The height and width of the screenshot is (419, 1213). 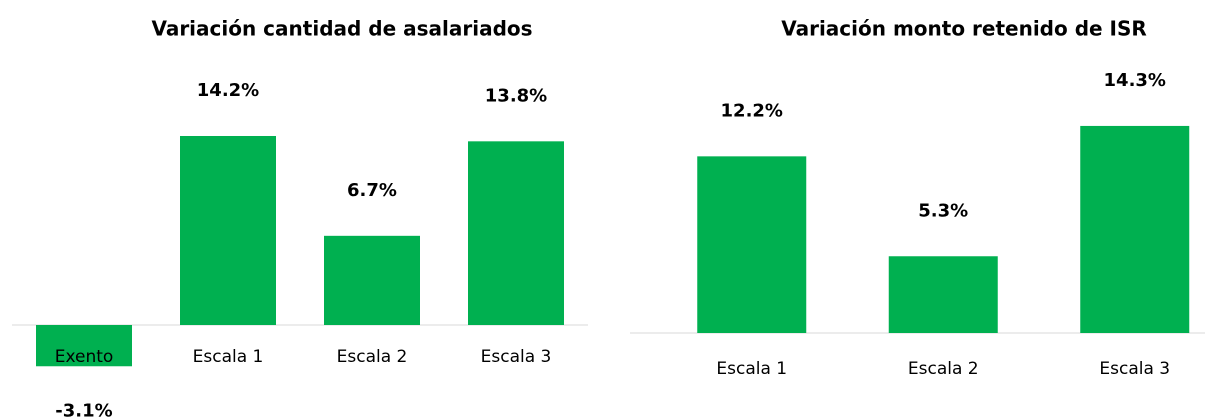 What do you see at coordinates (1135, 80) in the screenshot?
I see `value-label: 14.3%` at bounding box center [1135, 80].